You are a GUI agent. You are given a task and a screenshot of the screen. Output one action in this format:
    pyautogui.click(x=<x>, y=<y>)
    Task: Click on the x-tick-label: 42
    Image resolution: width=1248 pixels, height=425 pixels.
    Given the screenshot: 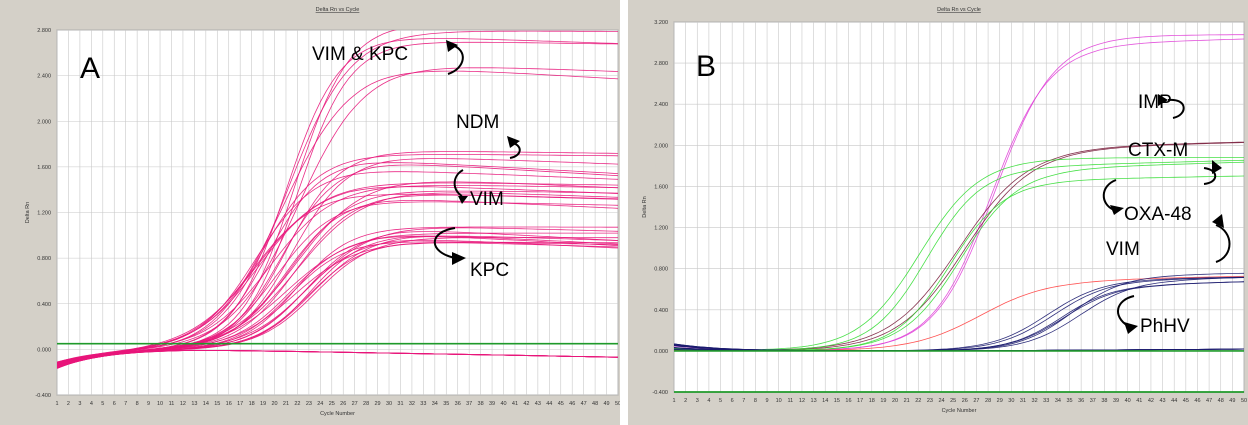 What is the action you would take?
    pyautogui.click(x=526, y=404)
    